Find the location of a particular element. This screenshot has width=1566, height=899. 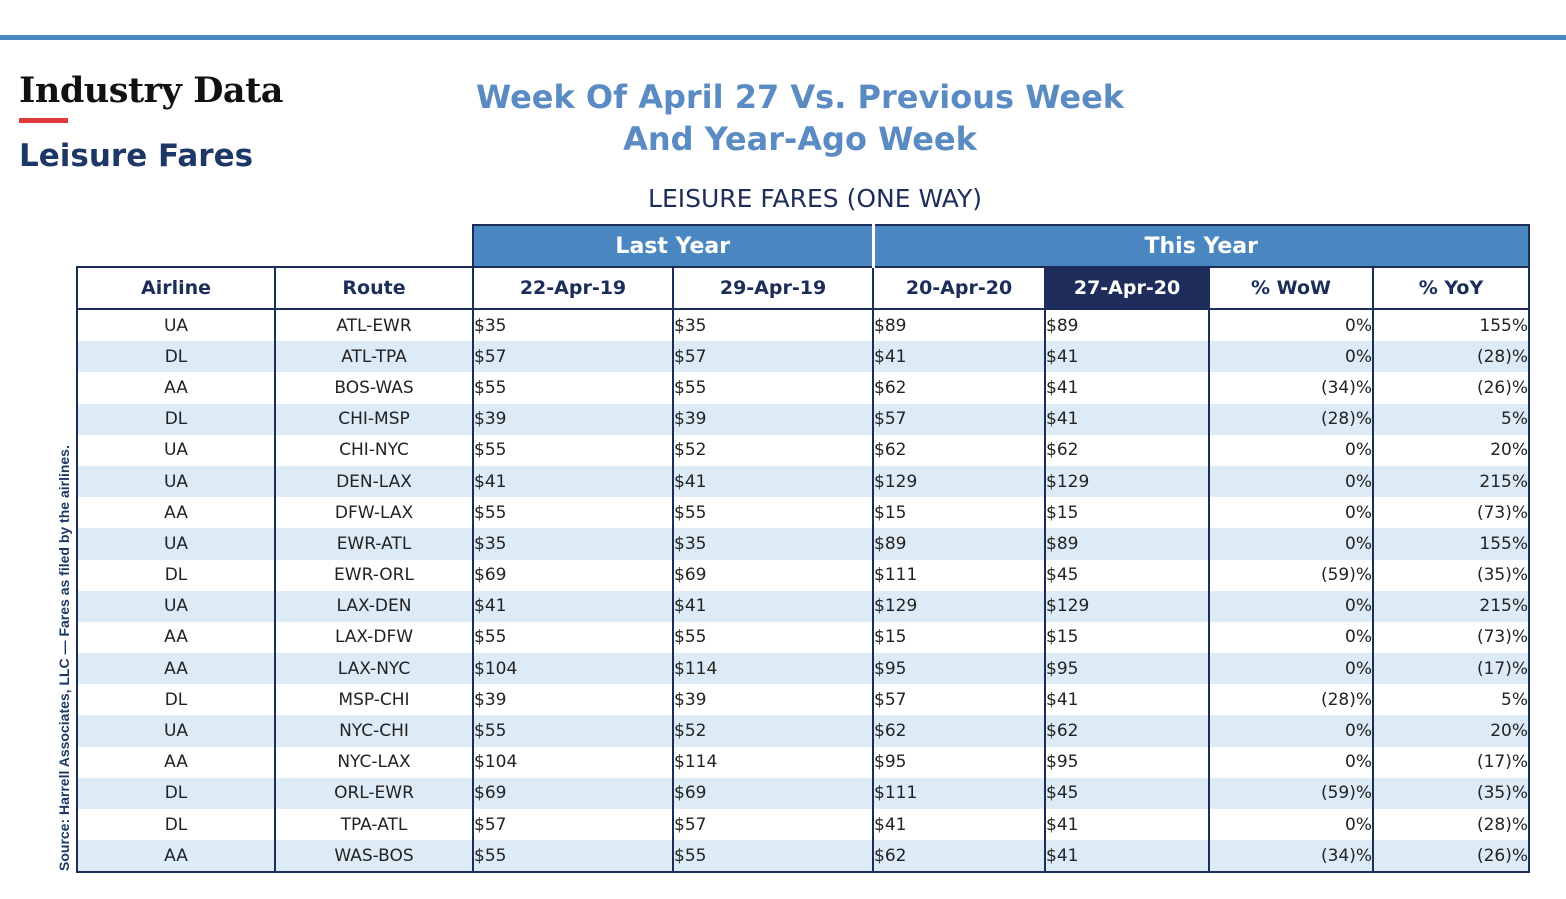

table-row: DL EWR-ORL $69 $69 $111 $45 (59)% (35)% is located at coordinates (803, 575).